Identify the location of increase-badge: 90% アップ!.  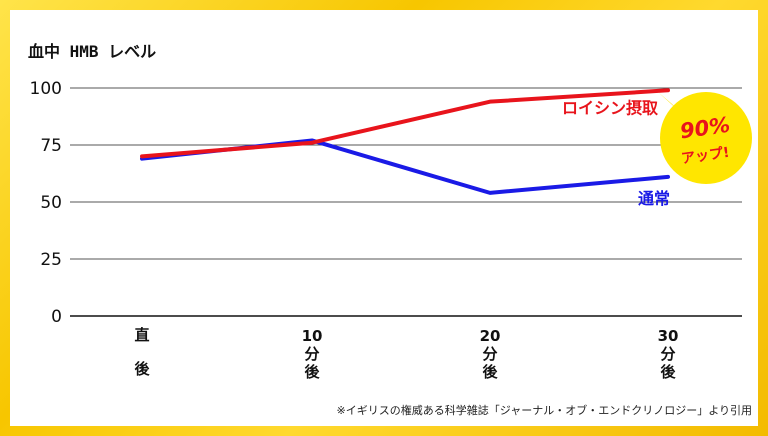
(705, 138).